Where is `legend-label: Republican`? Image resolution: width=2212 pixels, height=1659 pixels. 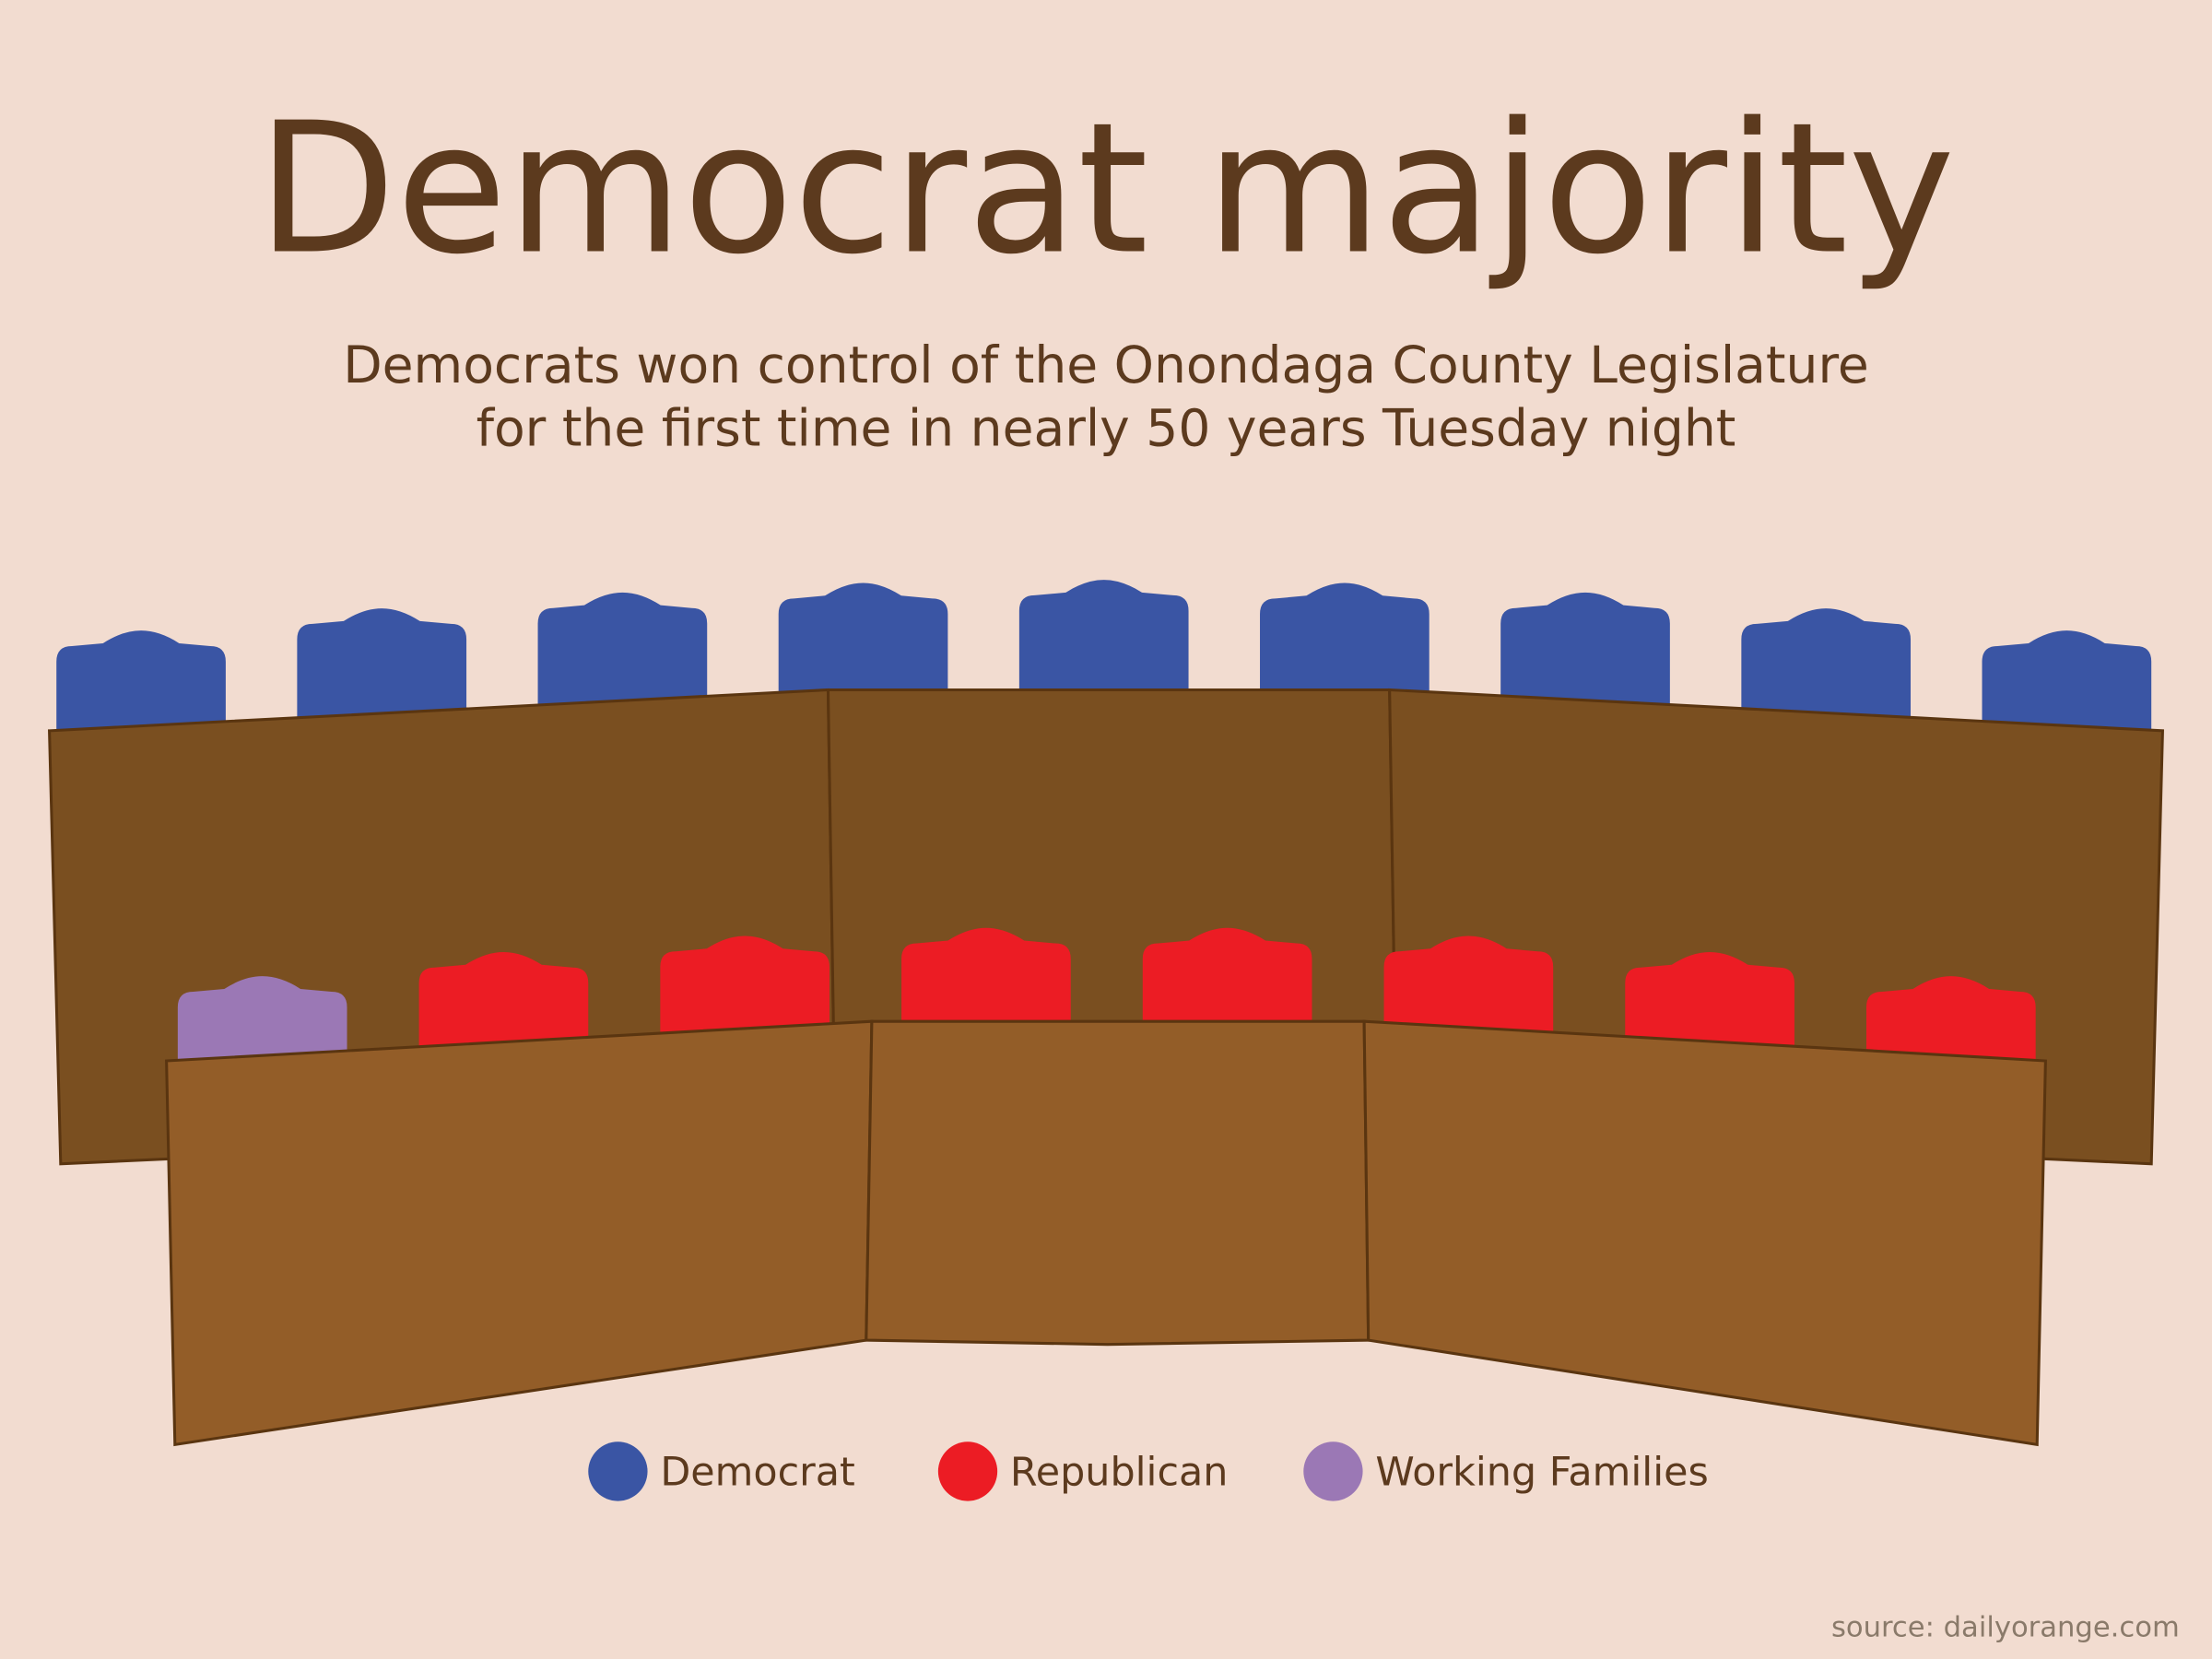 legend-label: Republican is located at coordinates (1119, 1473).